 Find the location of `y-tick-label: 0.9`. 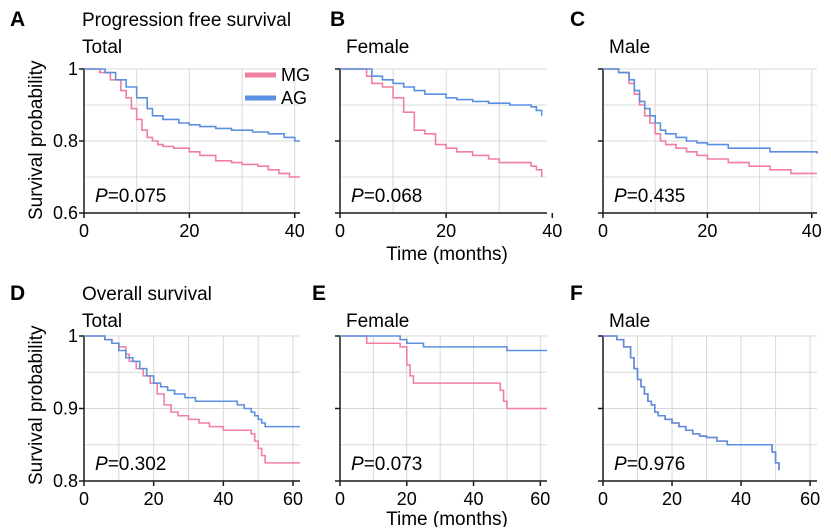

y-tick-label: 0.9 is located at coordinates (65, 409).